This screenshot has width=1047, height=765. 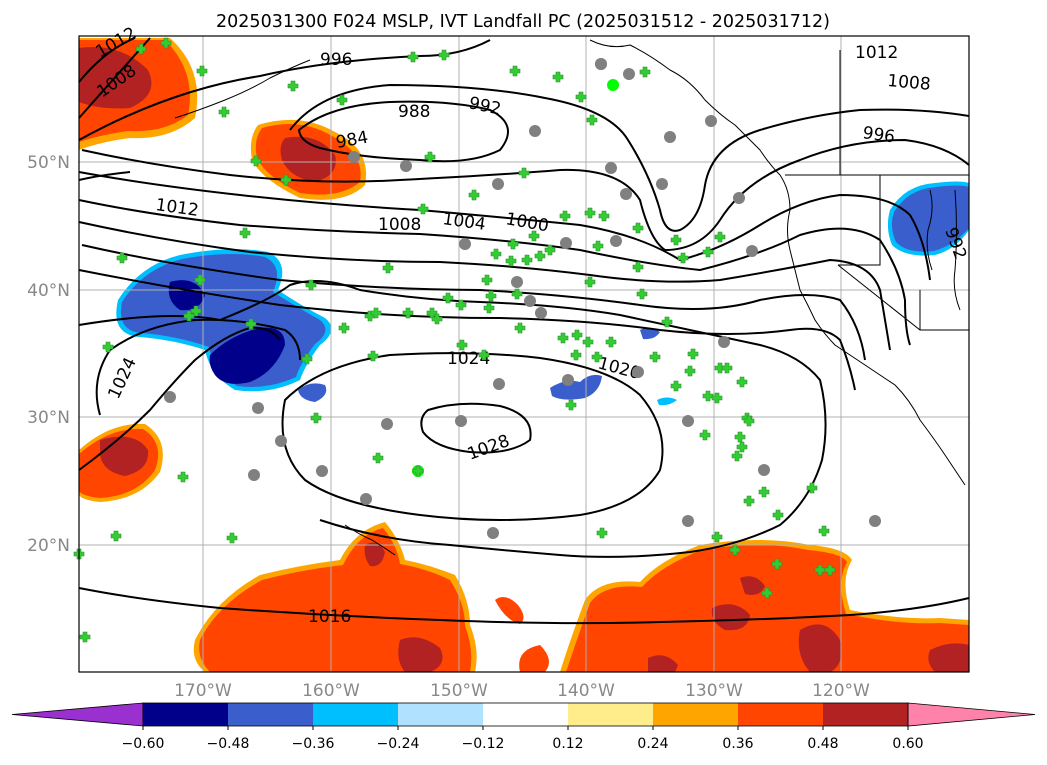 I want to click on colorbar-tick-label: −0.12, so click(x=483, y=744).